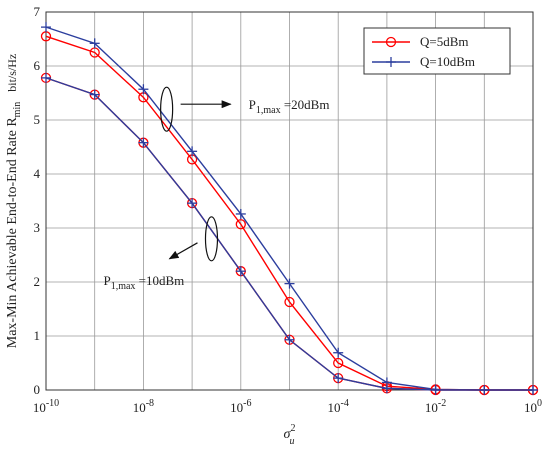 The image size is (550, 453). Describe the element at coordinates (161, 254) in the screenshot. I see `annotation-p10: P1,max =10dBm` at that location.